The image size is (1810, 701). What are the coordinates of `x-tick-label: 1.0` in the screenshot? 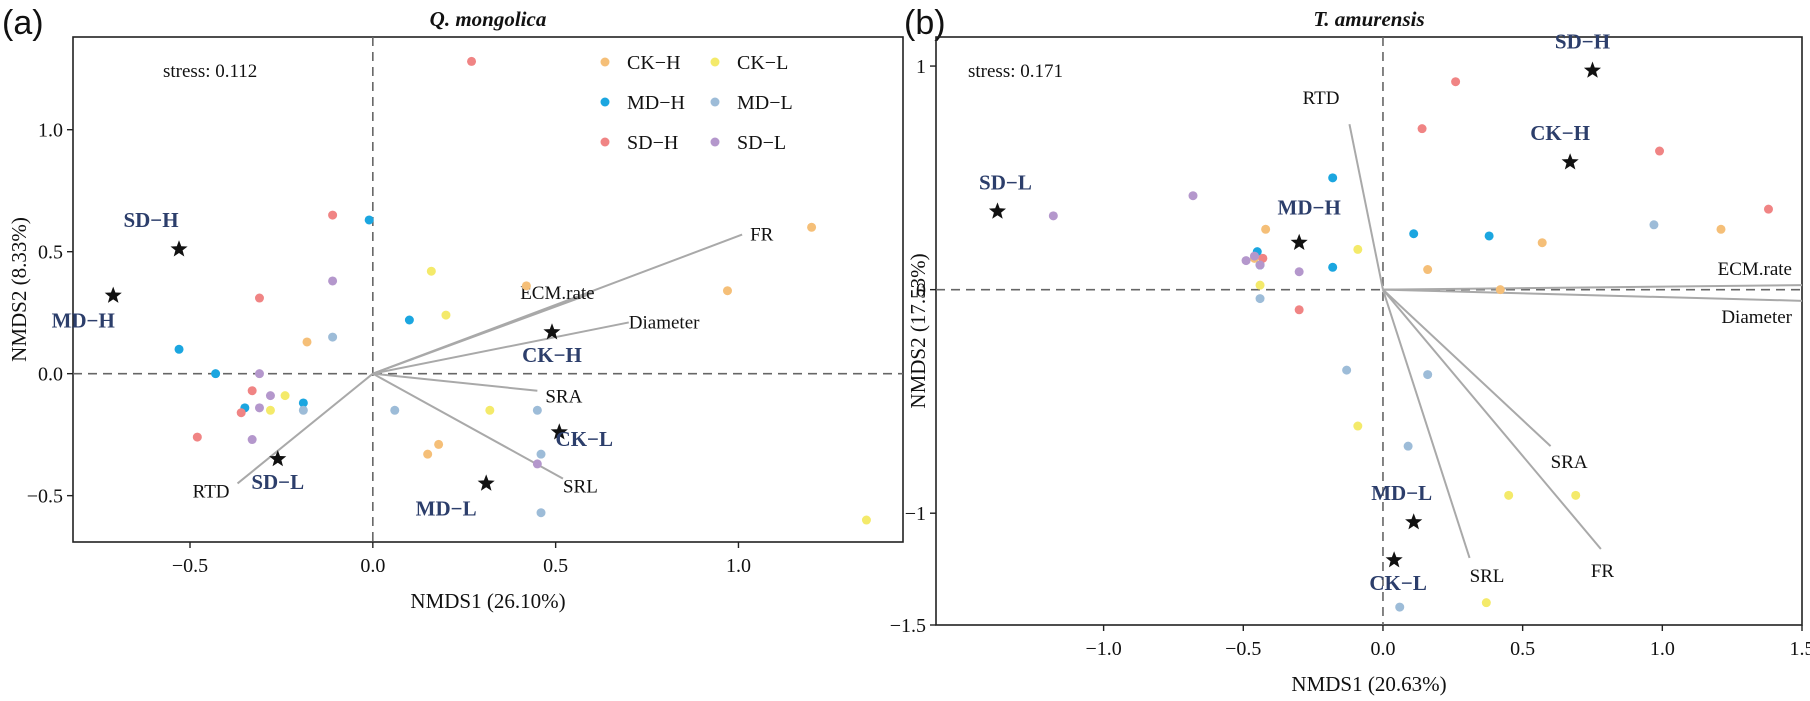 It's located at (1662, 649).